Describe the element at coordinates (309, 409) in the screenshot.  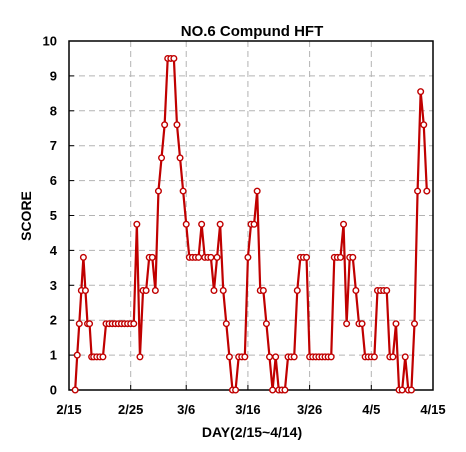
I see `x-tick-label: 3/26` at that location.